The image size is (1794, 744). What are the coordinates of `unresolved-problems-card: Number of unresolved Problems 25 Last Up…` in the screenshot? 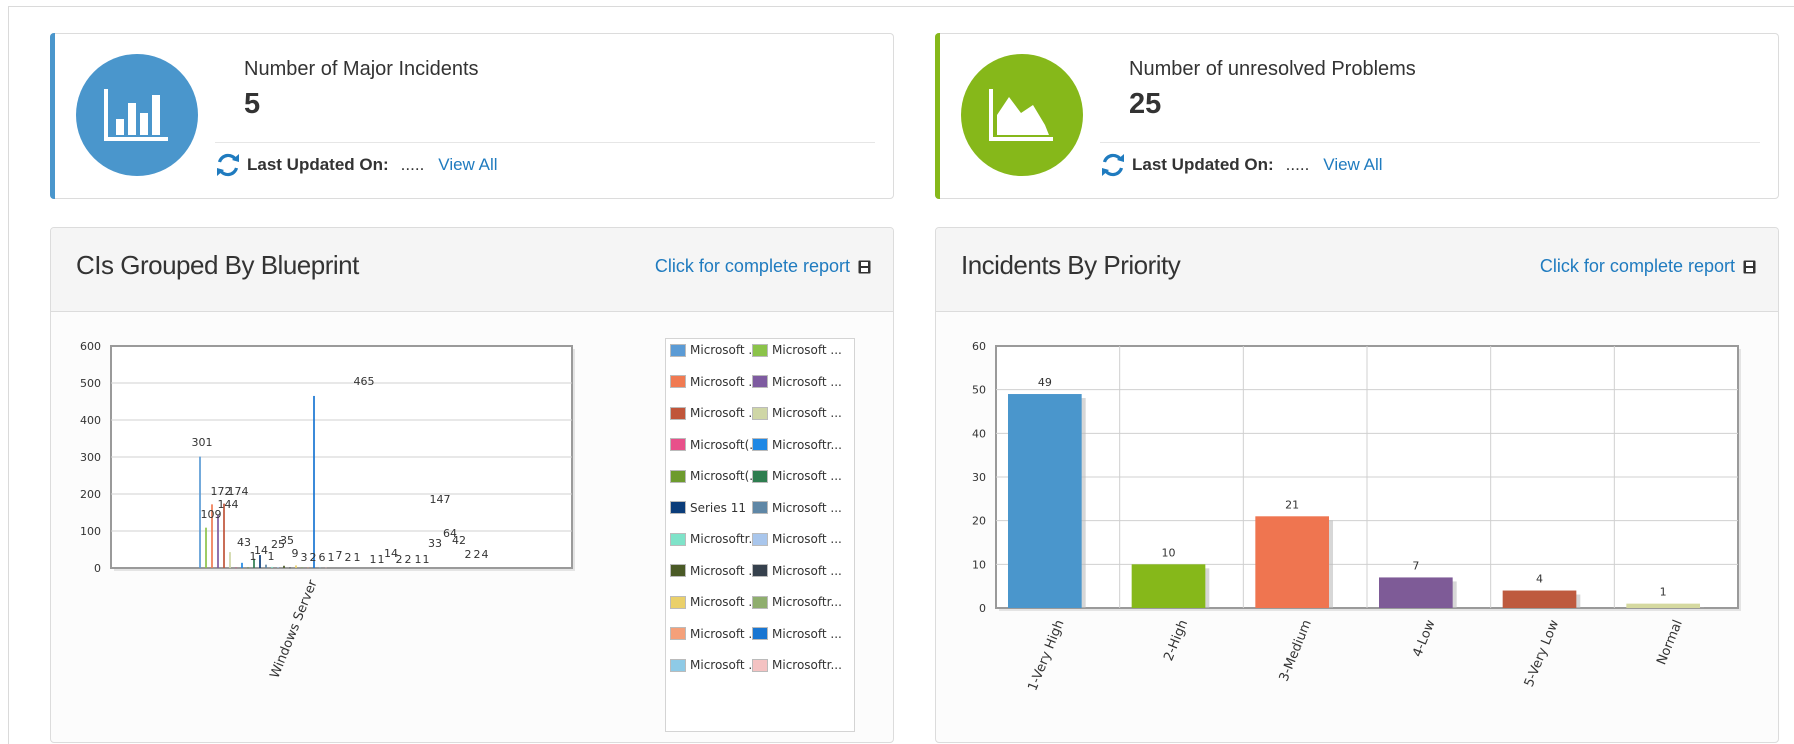 It's located at (1357, 116).